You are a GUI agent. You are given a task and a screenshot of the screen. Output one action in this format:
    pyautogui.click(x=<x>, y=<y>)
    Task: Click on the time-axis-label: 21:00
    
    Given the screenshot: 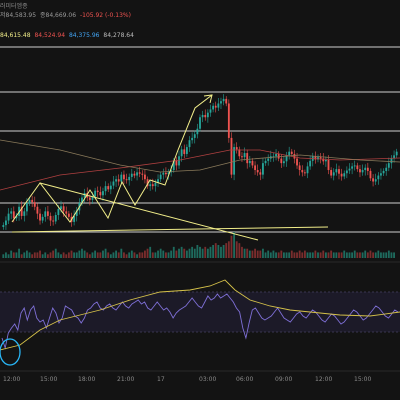 What is the action you would take?
    pyautogui.click(x=125, y=379)
    